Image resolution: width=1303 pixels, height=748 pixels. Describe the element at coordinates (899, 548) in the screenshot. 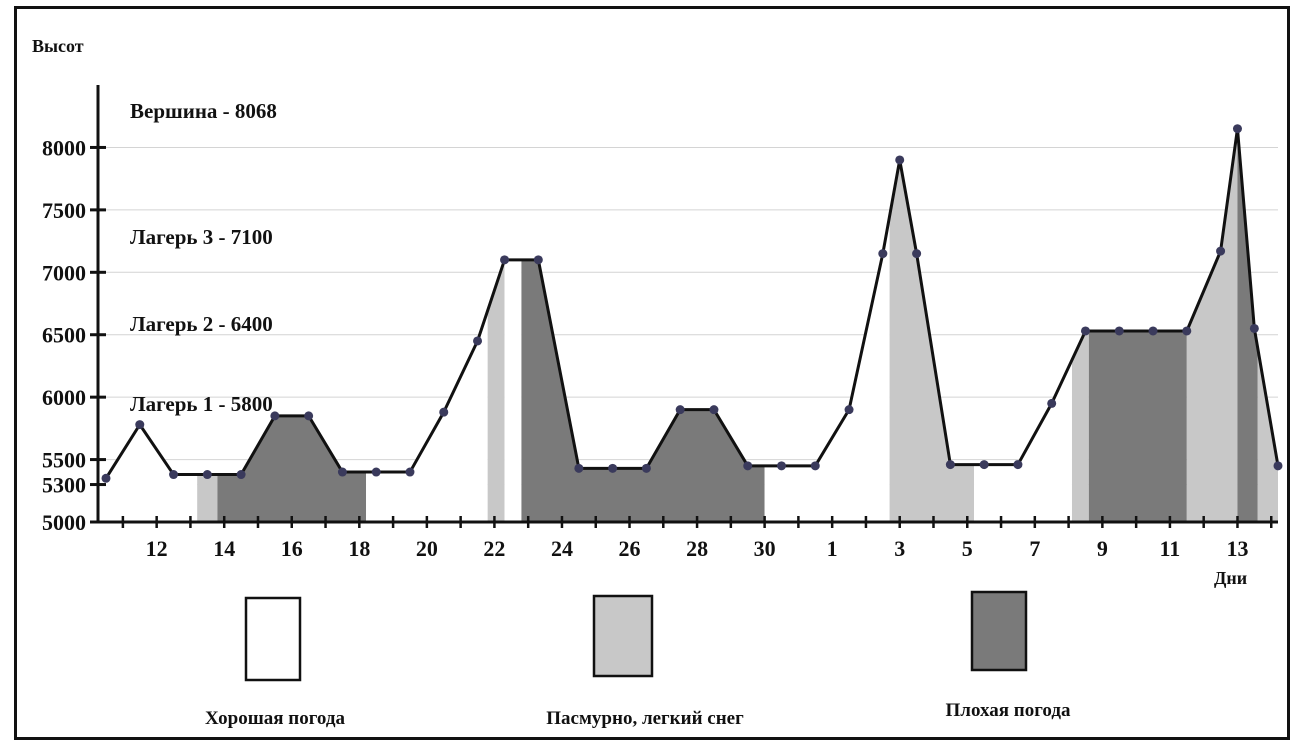

I see `x-tick-label: 3` at that location.